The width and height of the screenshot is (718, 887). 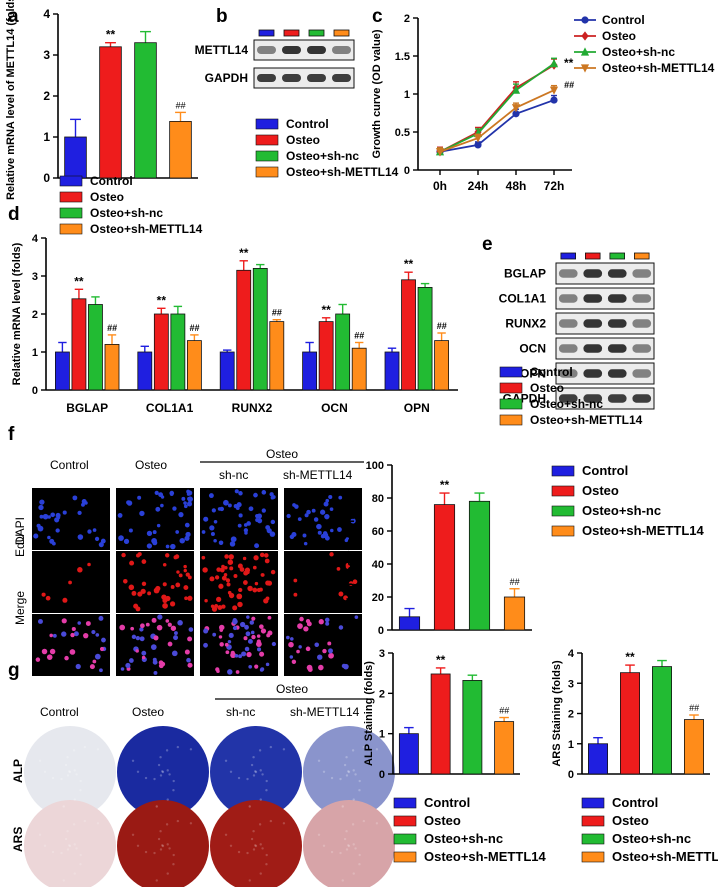 What do you see at coordinates (282, 454) in the screenshot?
I see `f-group-osteo: Osteo` at bounding box center [282, 454].